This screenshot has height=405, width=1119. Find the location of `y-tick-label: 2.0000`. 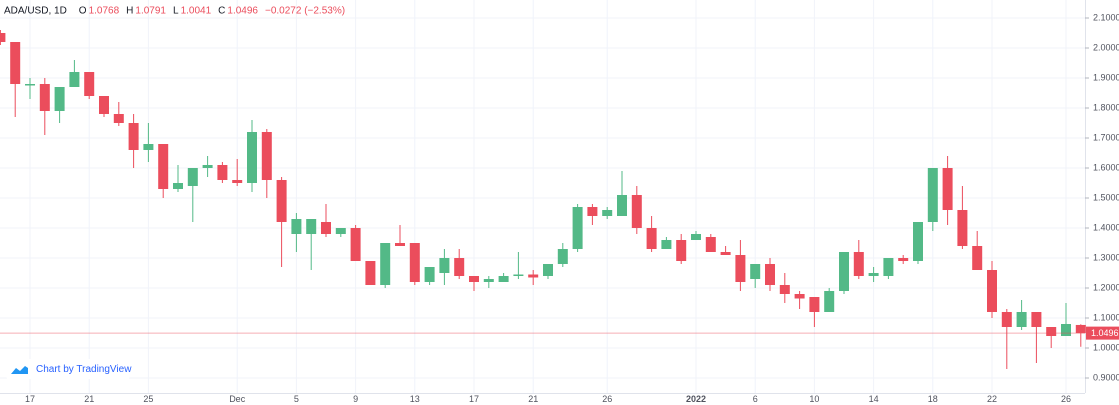

y-tick-label: 2.0000 is located at coordinates (1106, 47).